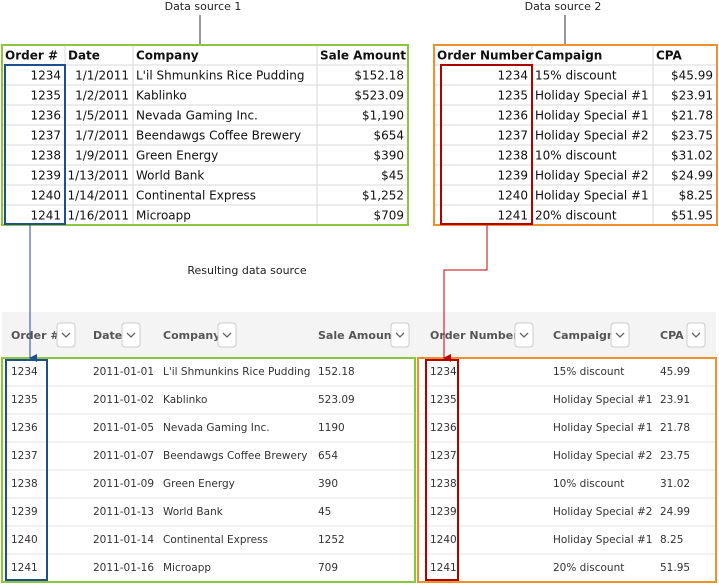  What do you see at coordinates (588, 484) in the screenshot?
I see `grid-cell: 10% discount` at bounding box center [588, 484].